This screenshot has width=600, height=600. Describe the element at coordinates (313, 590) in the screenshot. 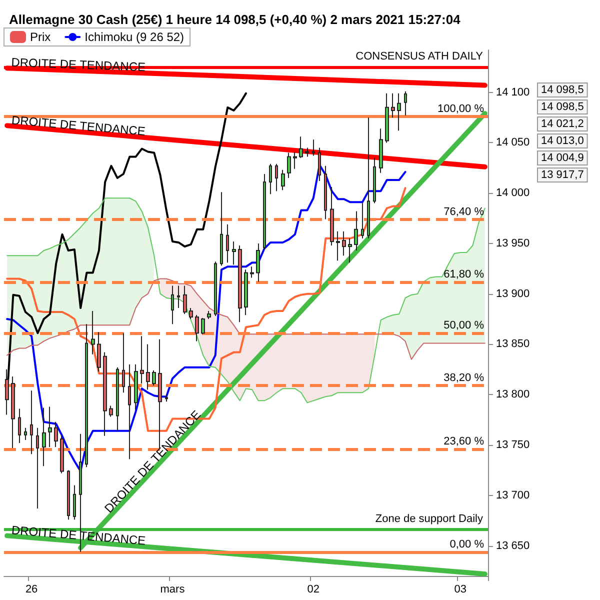

I see `x-tick-label: 02` at that location.